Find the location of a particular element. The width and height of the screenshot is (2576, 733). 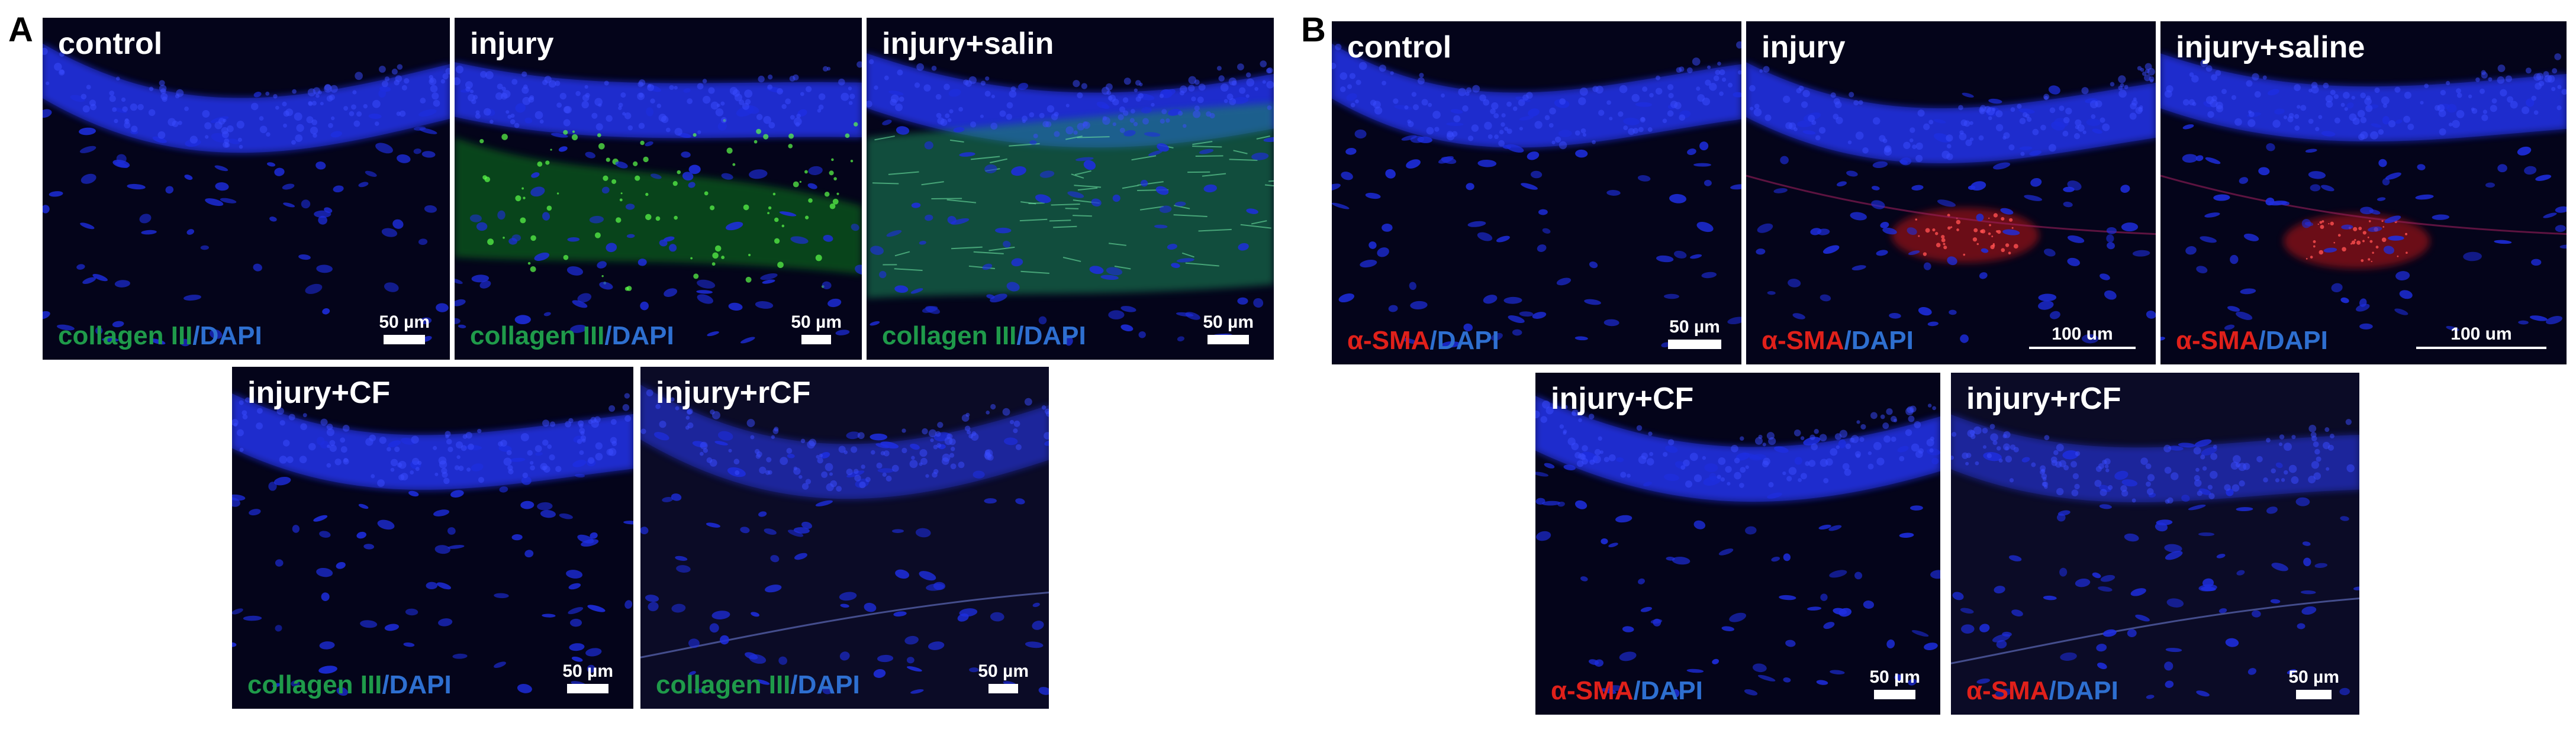

panel-title: injury+saline is located at coordinates (2271, 47).